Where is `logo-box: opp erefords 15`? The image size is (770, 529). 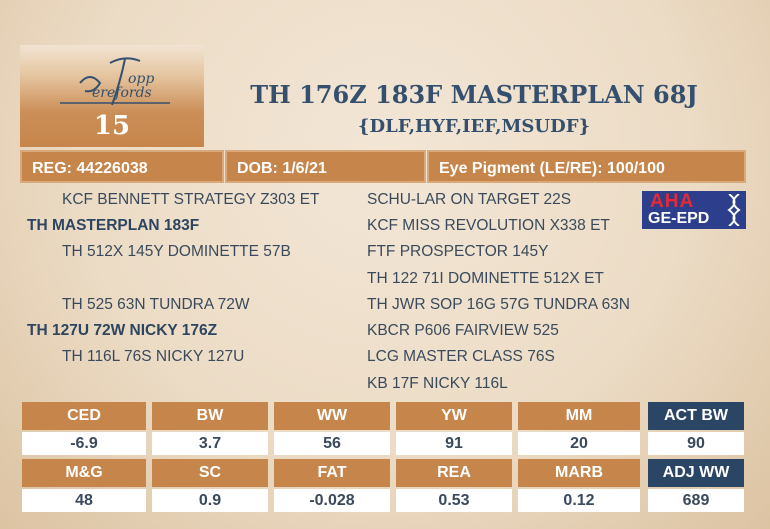
logo-box: opp erefords 15 is located at coordinates (112, 96).